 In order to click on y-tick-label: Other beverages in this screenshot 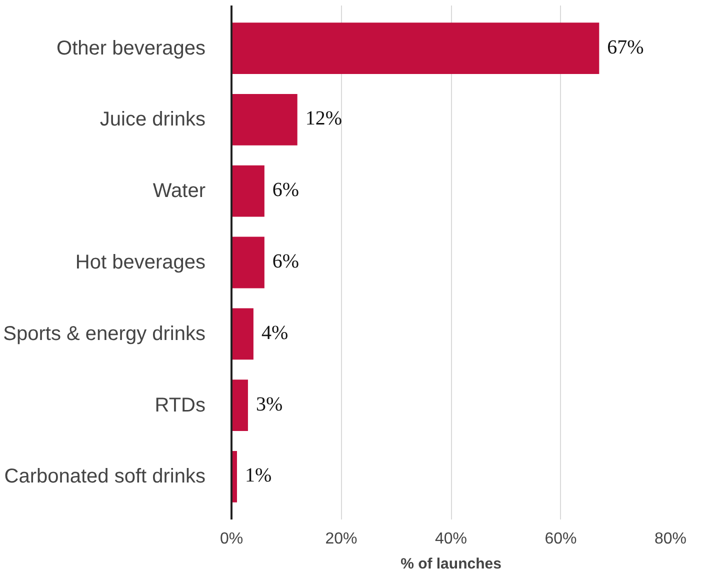, I will do `click(131, 48)`.